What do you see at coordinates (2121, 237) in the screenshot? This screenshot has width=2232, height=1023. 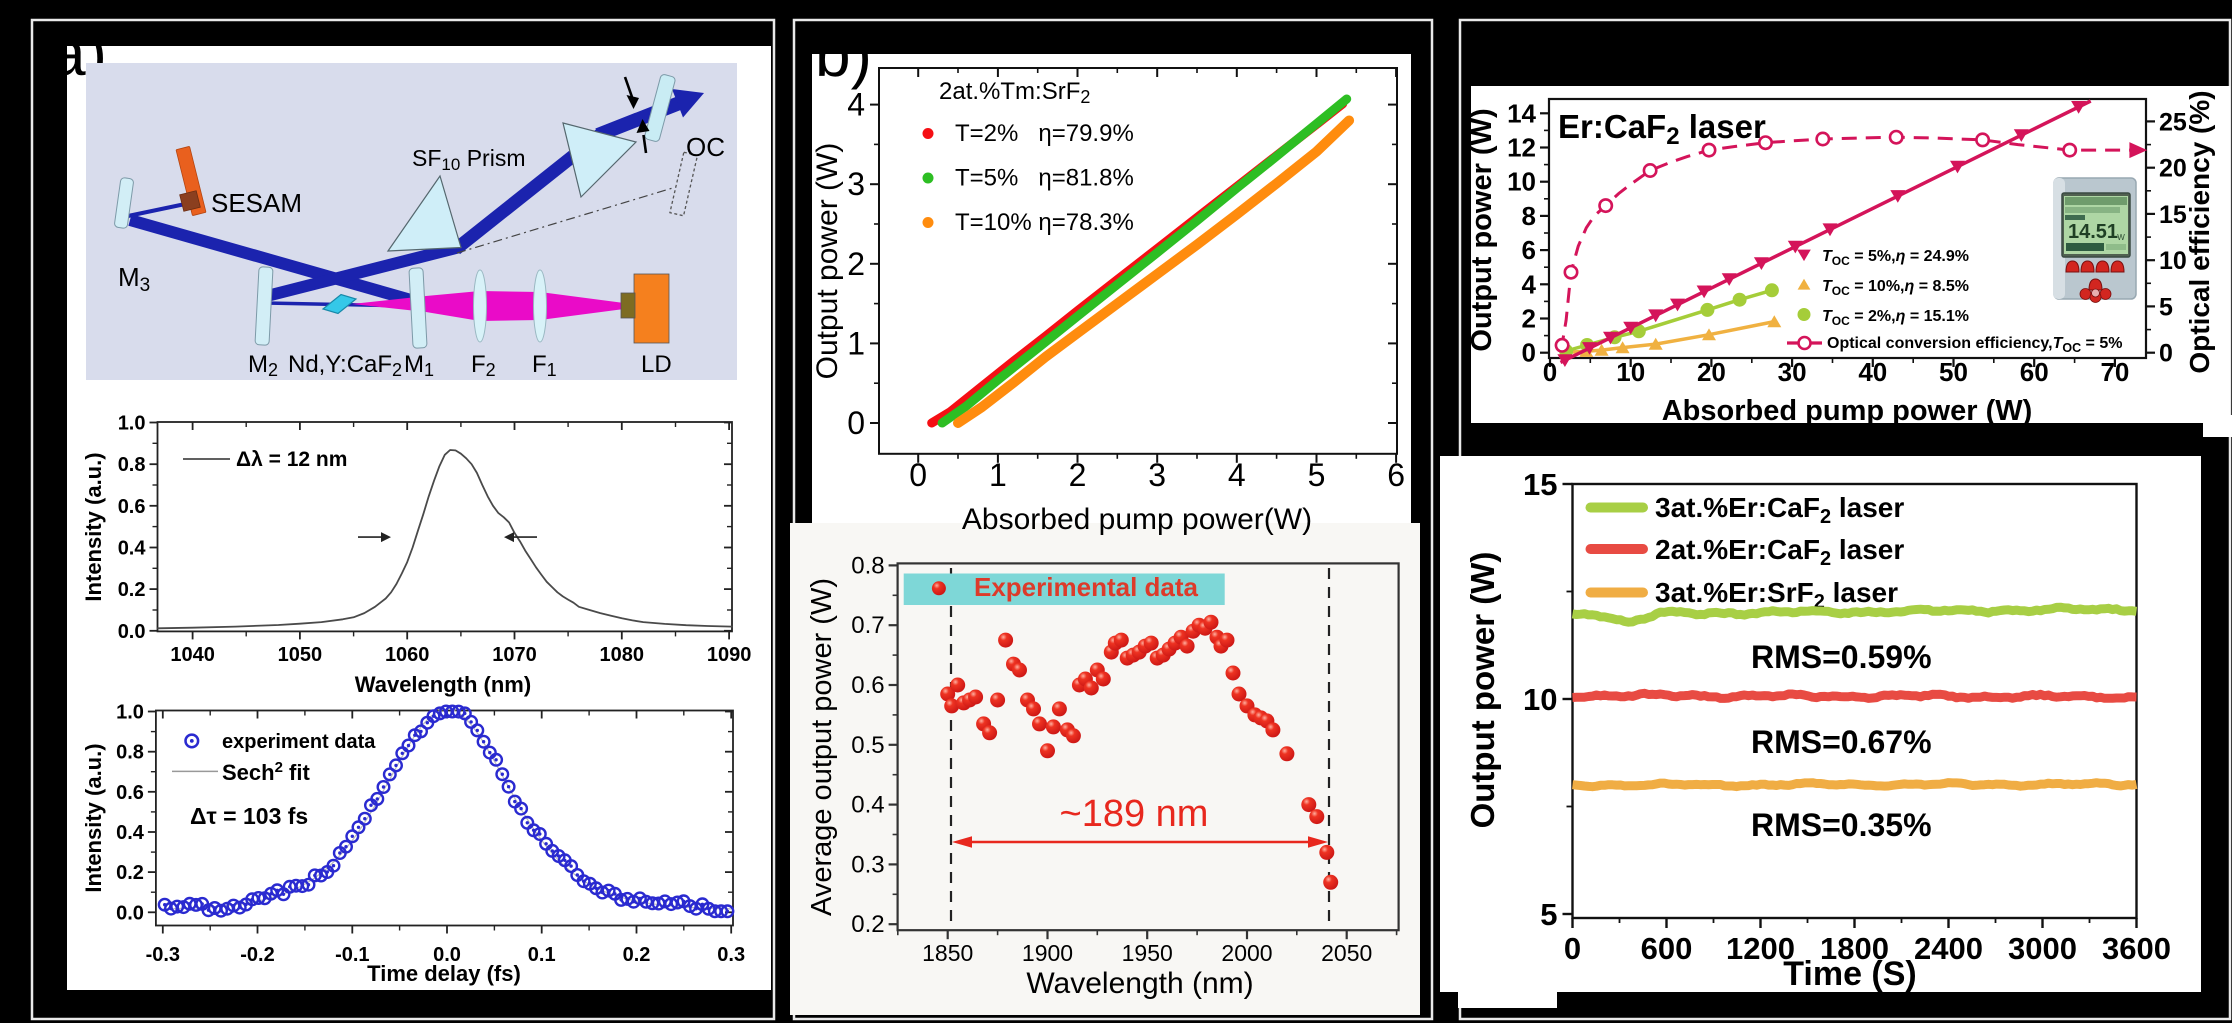 I see `svg-text: W` at bounding box center [2121, 237].